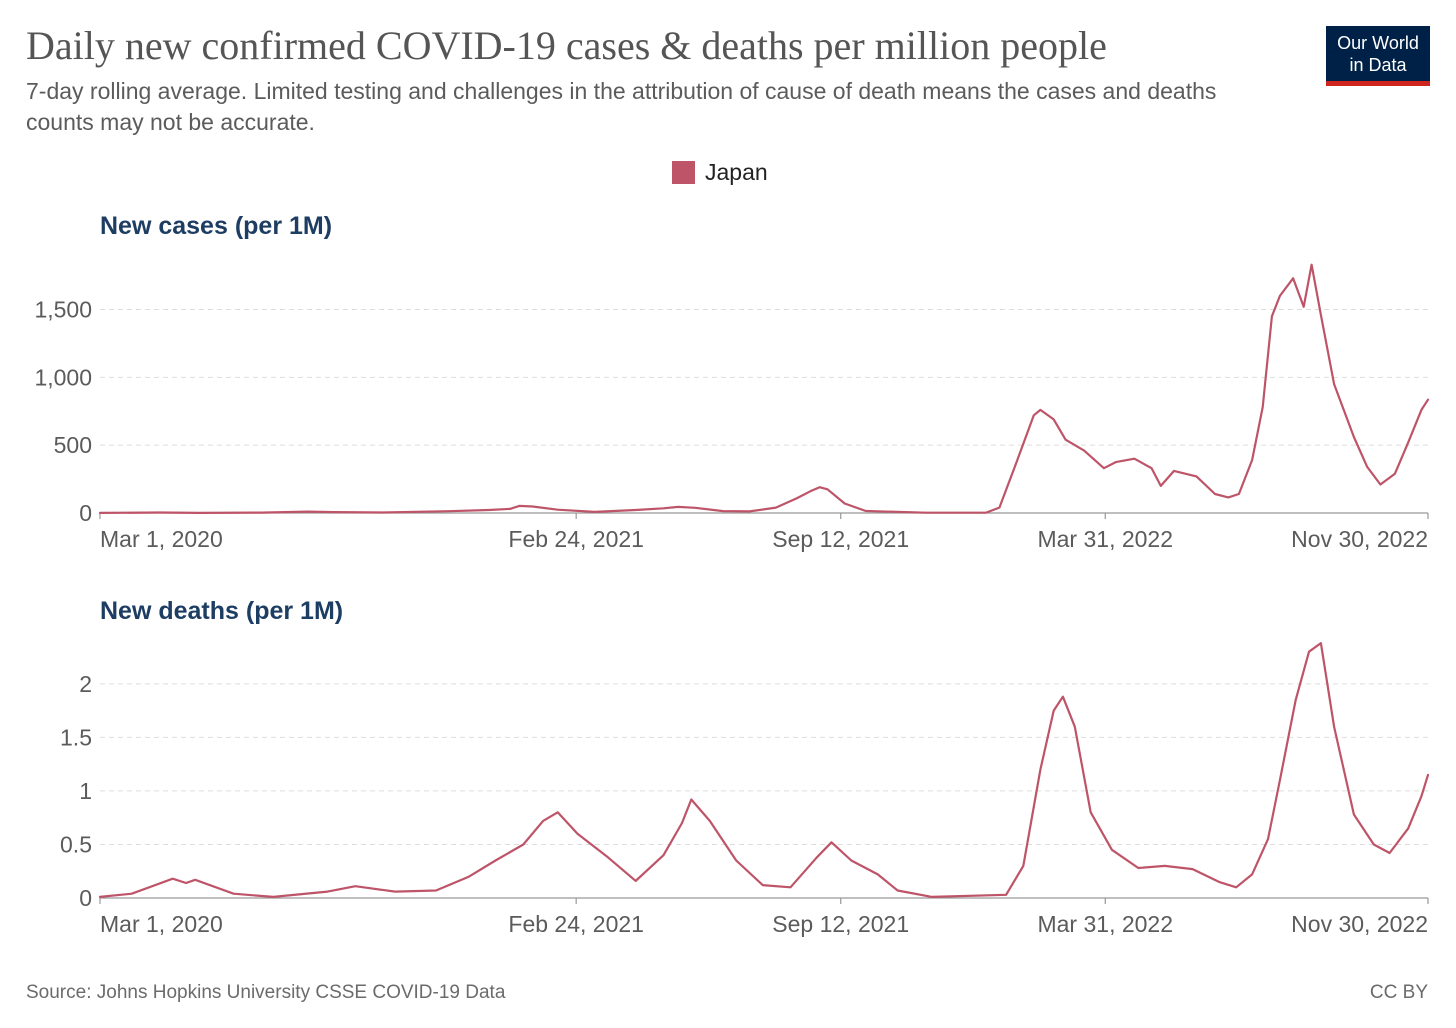  Describe the element at coordinates (85, 791) in the screenshot. I see `deaths-y-tick-label: 1` at that location.